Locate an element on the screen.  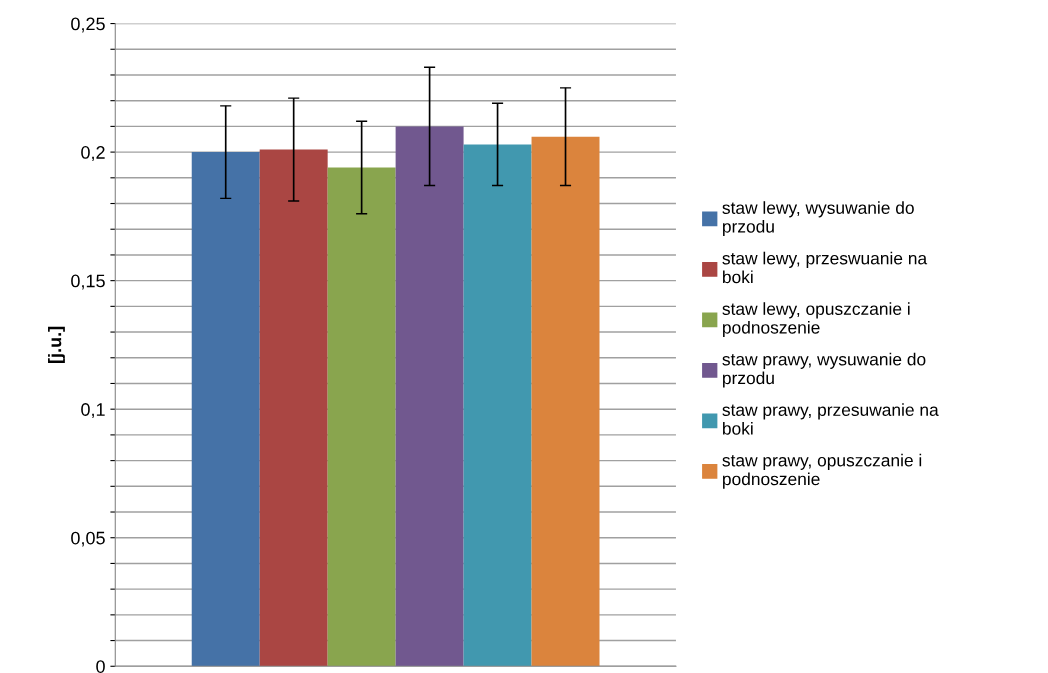
legend-label: staw lewy, przeswuanie na boki is located at coordinates (825, 267).